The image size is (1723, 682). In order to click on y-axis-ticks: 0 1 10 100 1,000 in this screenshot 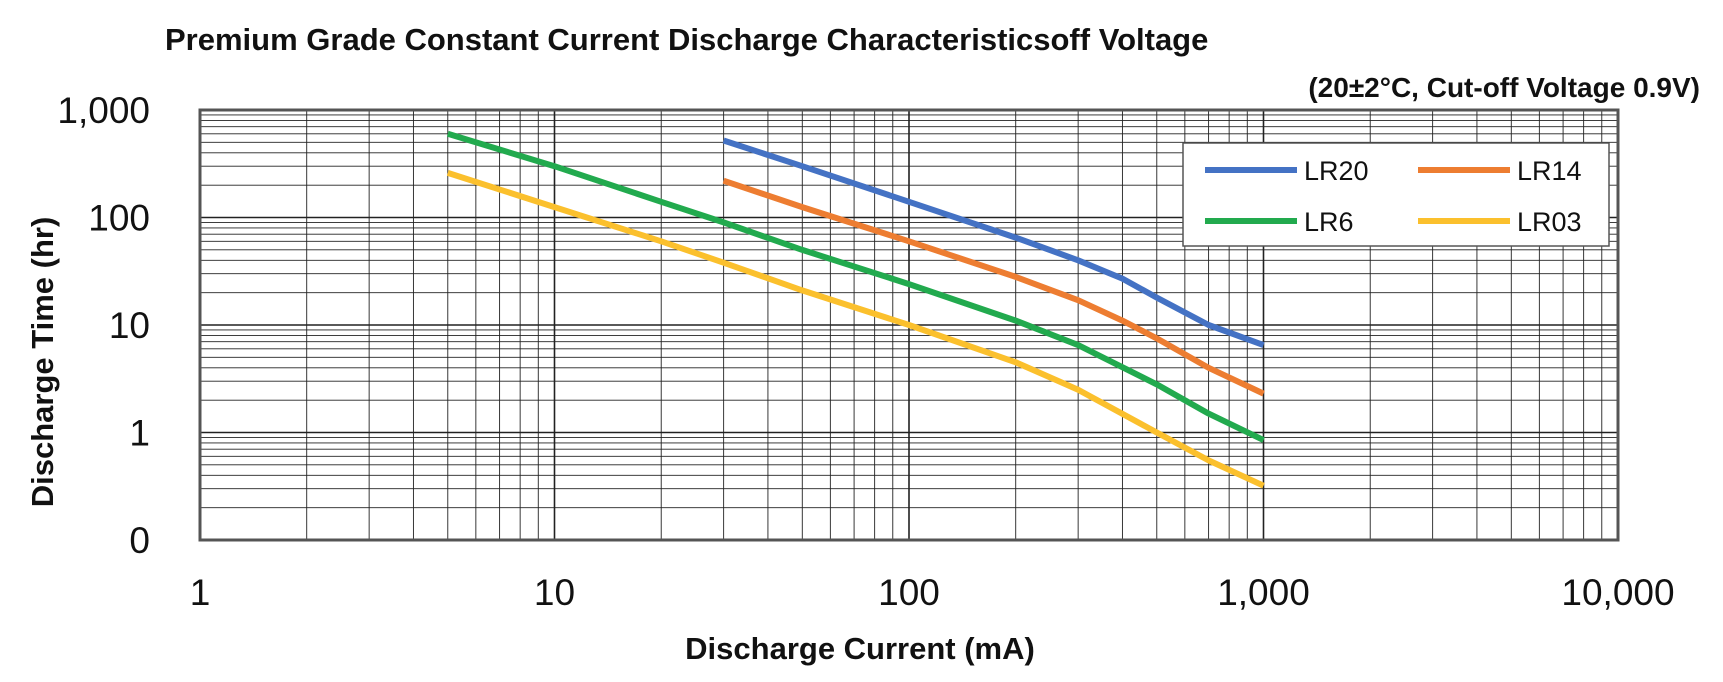, I will do `click(103, 325)`.